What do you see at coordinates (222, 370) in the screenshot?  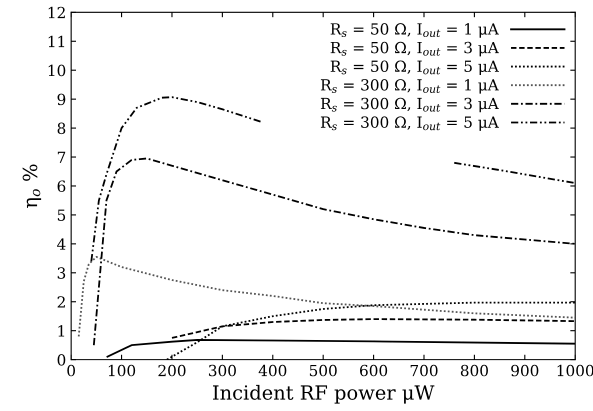 I see `x-tick-label: 300` at bounding box center [222, 370].